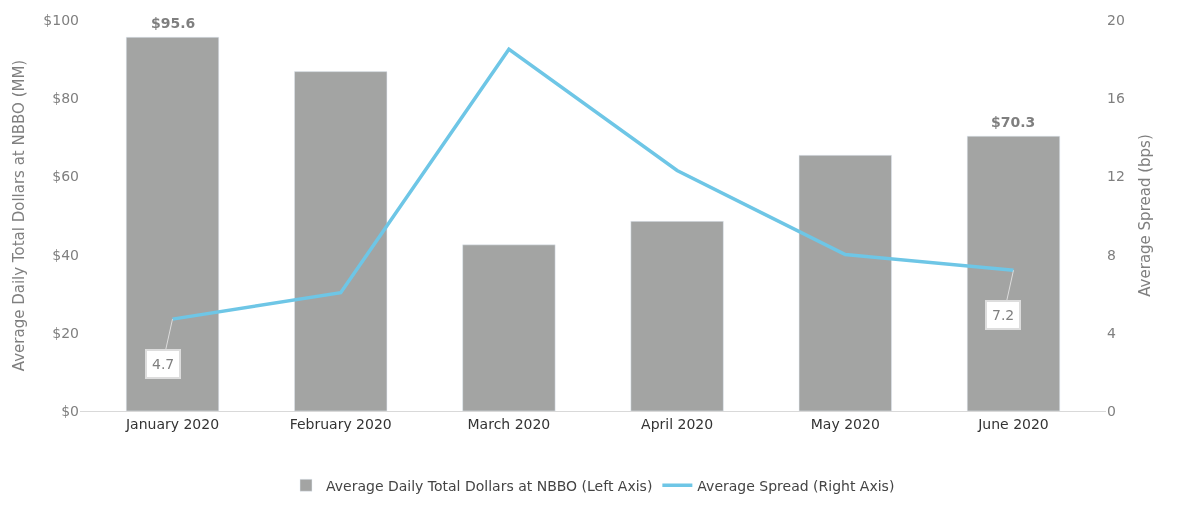 This screenshot has height=514, width=1186. What do you see at coordinates (489, 485) in the screenshot?
I see `legend-label: Average Daily Total Dollars at NBBO (Left Axis)` at bounding box center [489, 485].